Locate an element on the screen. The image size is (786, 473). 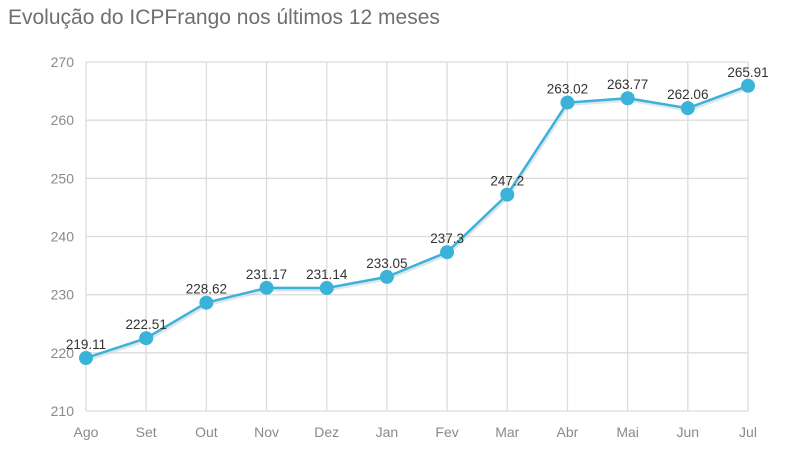
data-label: 228.62 is located at coordinates (206, 289).